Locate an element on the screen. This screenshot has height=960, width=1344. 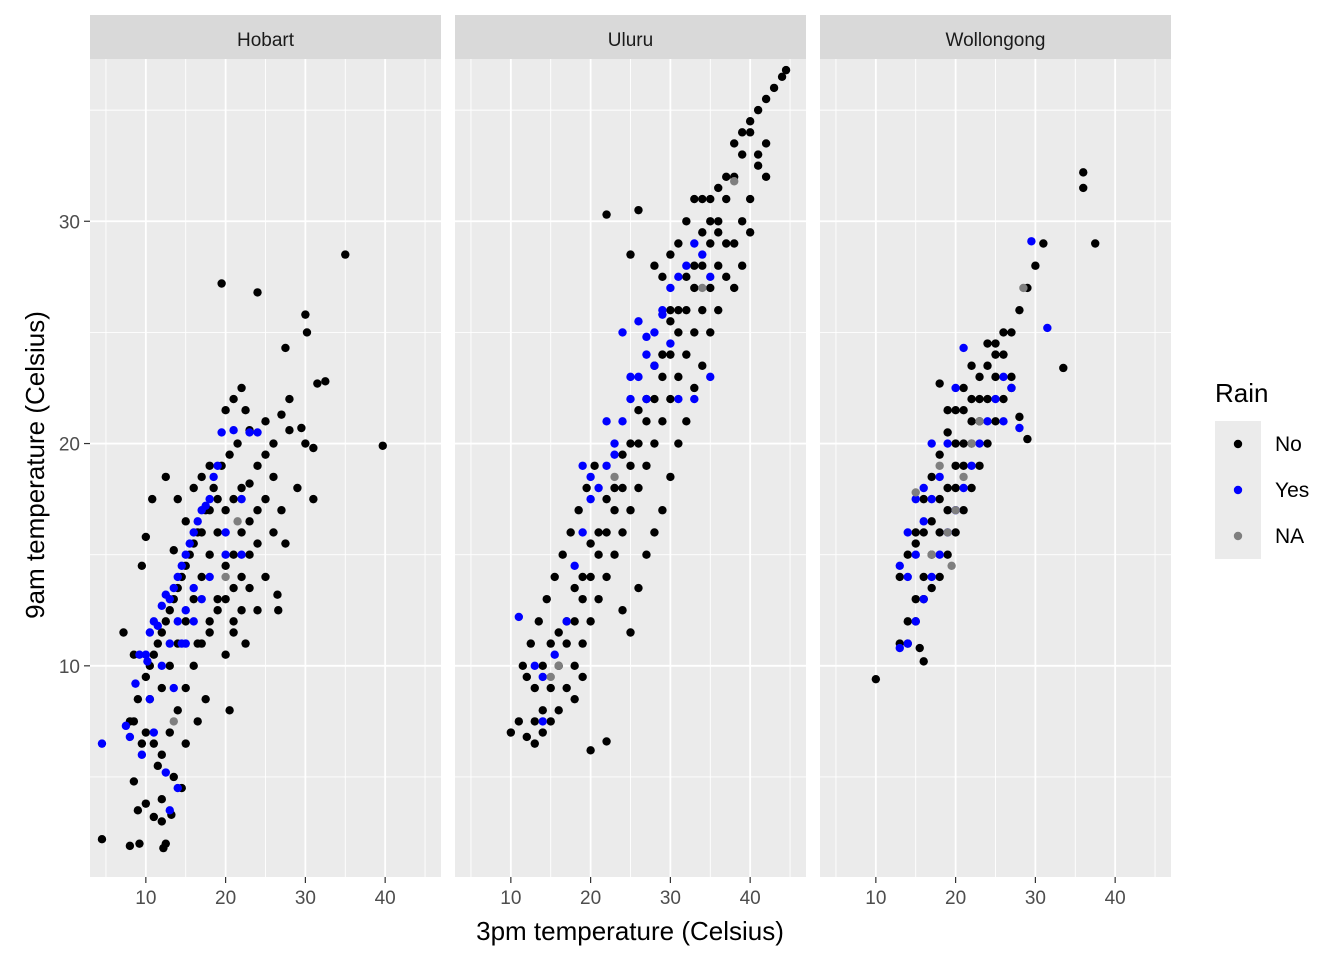
legend-label-no: No is located at coordinates (1288, 444).